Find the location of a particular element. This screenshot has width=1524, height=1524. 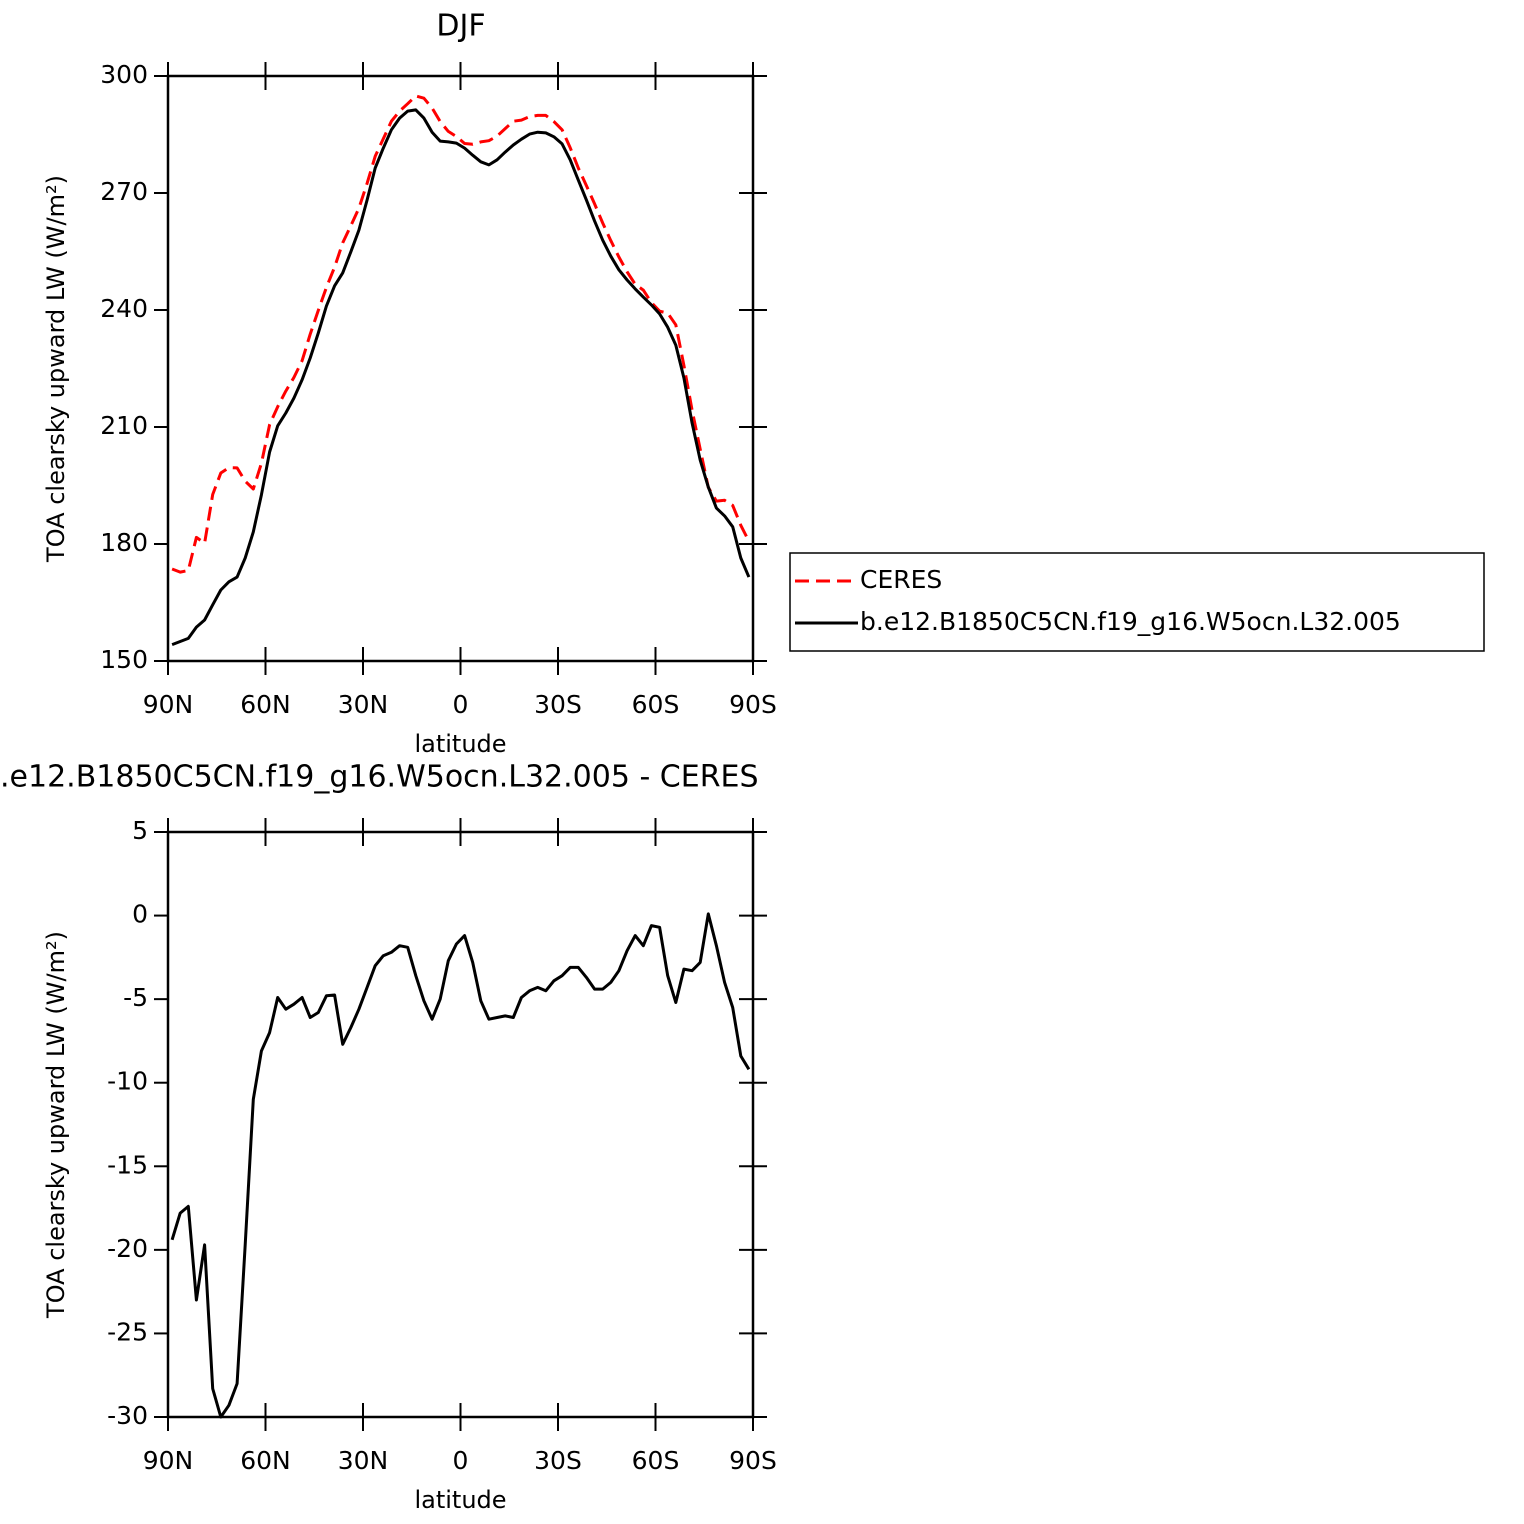

y-tick-label: 300 is located at coordinates (124, 74).